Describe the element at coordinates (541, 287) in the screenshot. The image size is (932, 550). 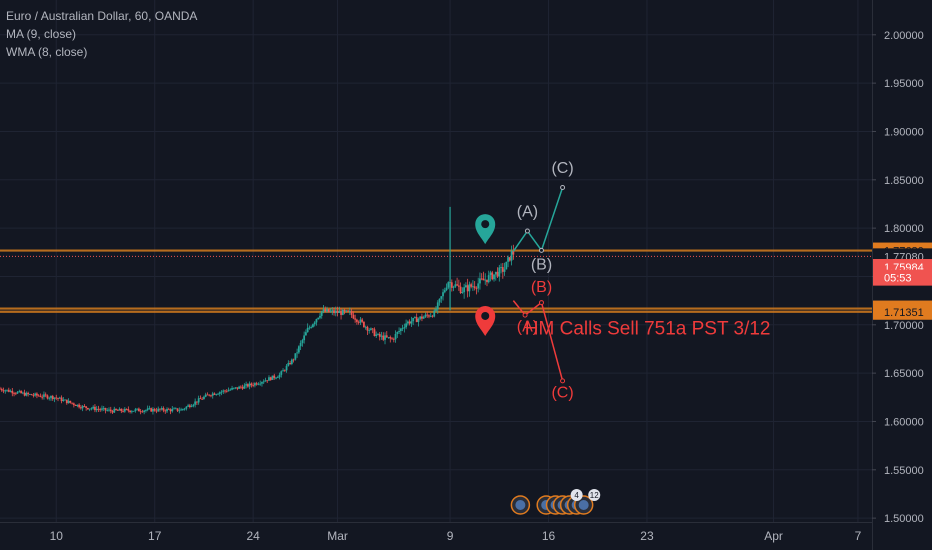
I see `bearish-wave-label: (B)` at that location.